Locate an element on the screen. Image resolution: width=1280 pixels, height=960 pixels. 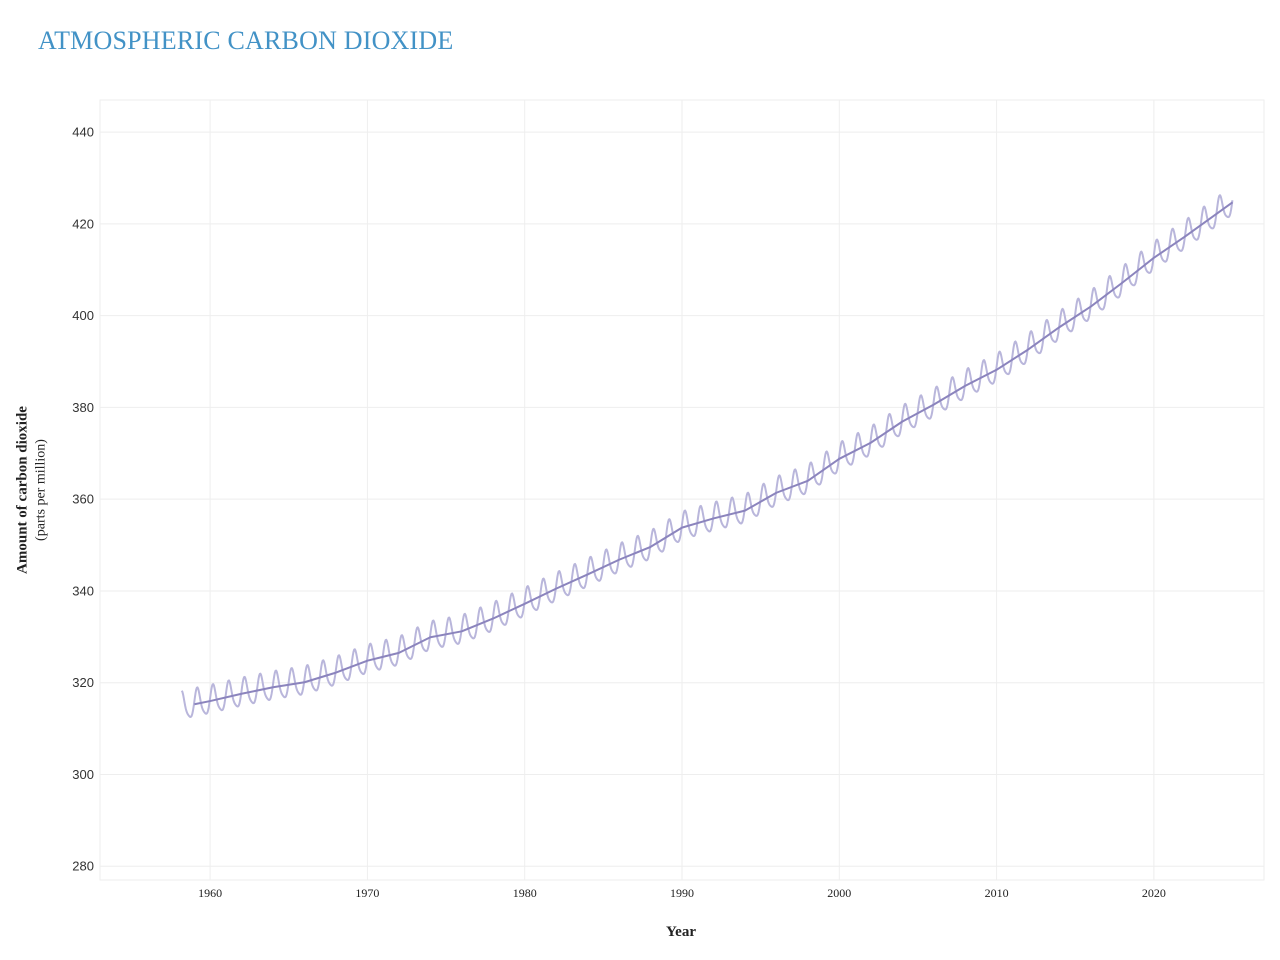
x-tick-label-1960: 1960 is located at coordinates (210, 893).